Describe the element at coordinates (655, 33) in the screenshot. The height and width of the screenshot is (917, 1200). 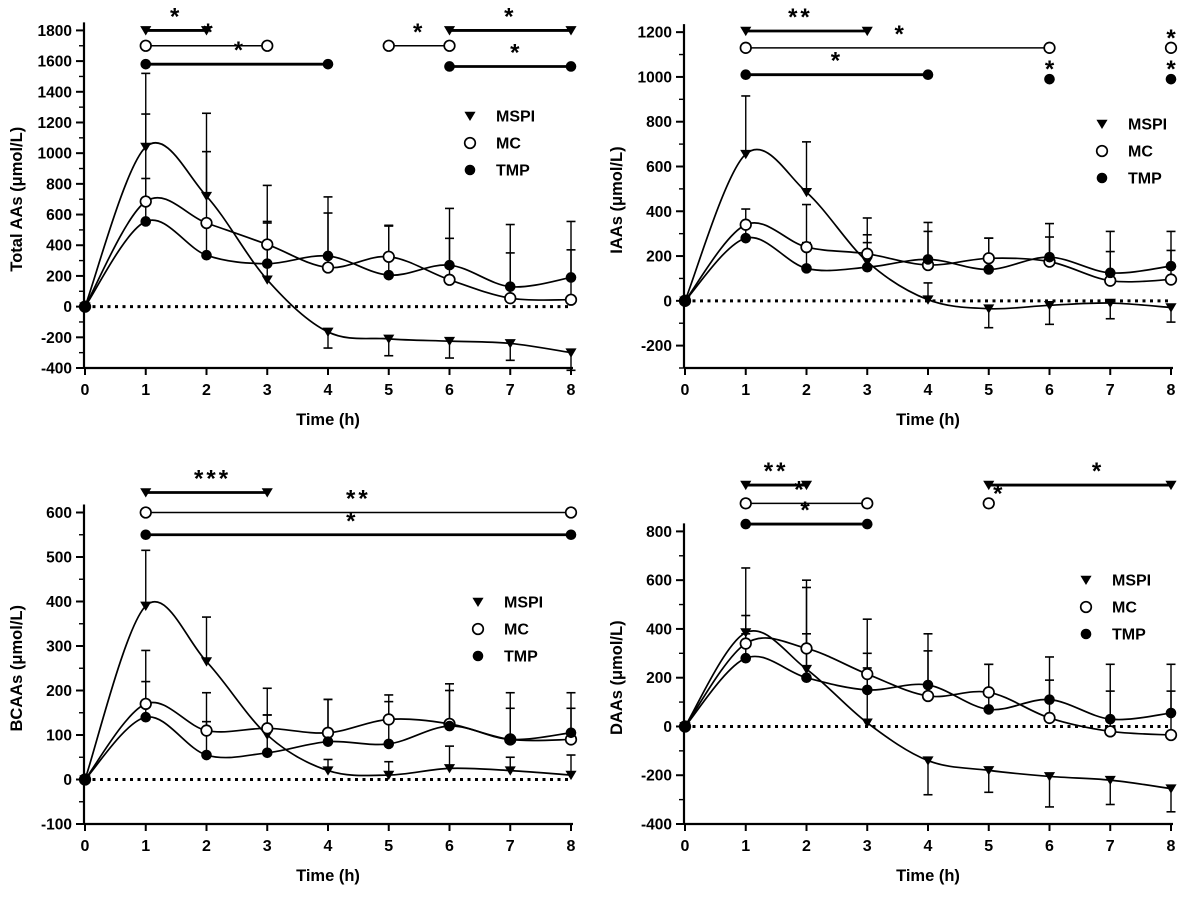
I see `y-tick-label: 1200` at that location.